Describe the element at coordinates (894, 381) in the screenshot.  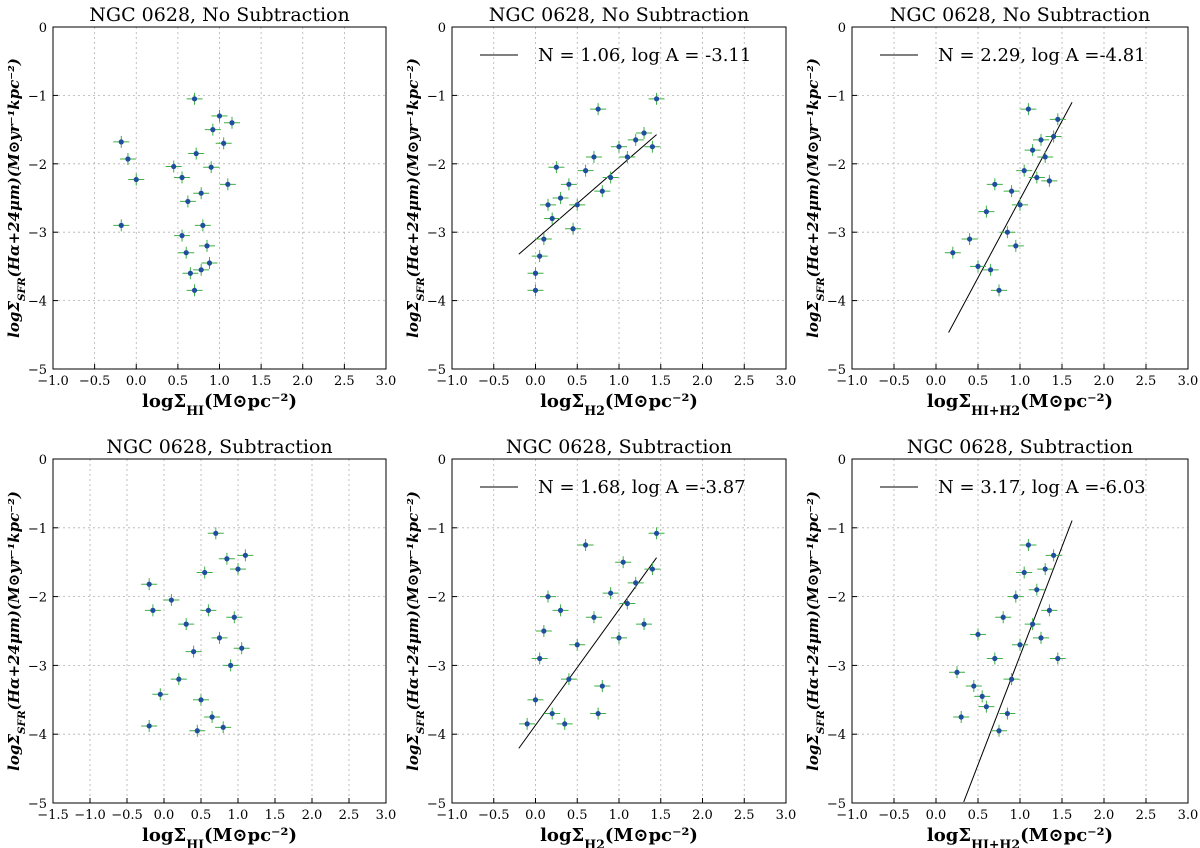
I see `x-tick-label: −0.5` at that location.